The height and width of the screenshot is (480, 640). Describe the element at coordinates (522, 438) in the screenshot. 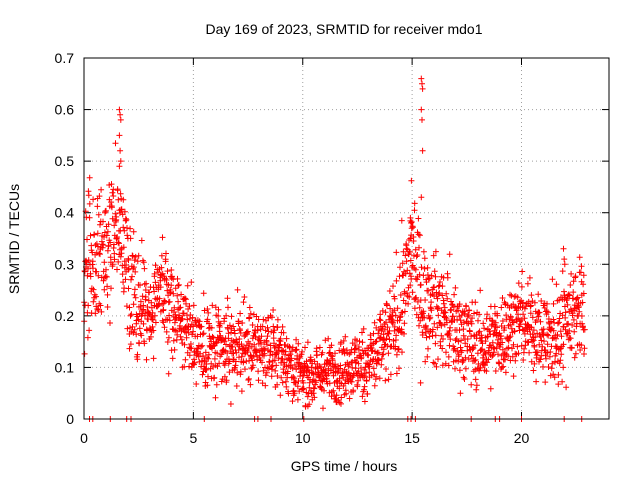

I see `x-tick-label: 20` at that location.